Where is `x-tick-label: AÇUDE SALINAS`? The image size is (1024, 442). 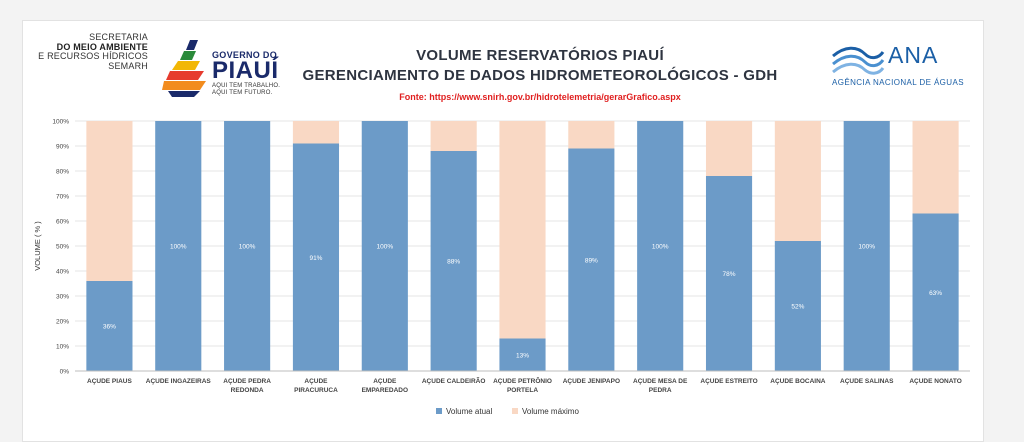 x-tick-label: AÇUDE SALINAS is located at coordinates (867, 381).